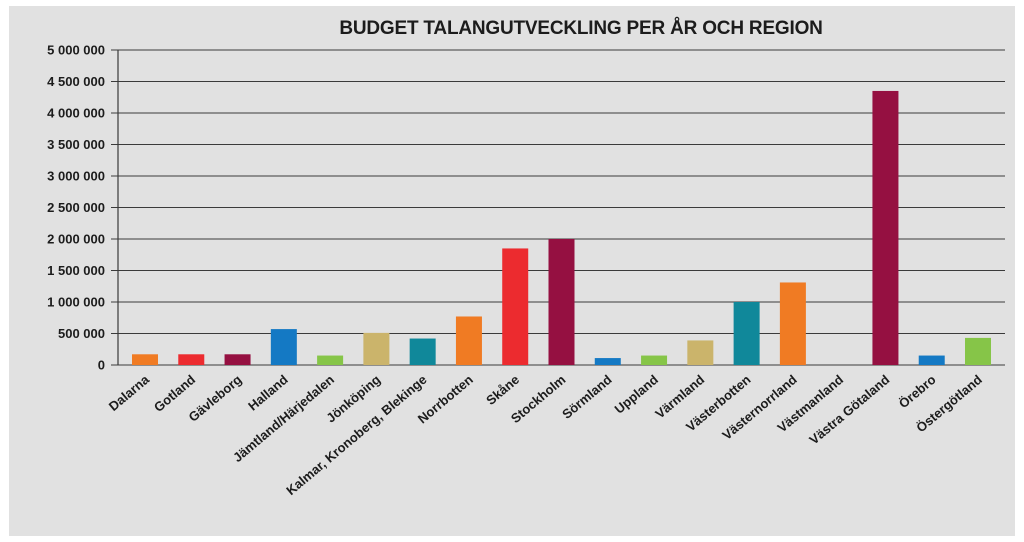 Image resolution: width=1024 pixels, height=542 pixels. What do you see at coordinates (76, 144) in the screenshot?
I see `y-tick-label: 3 500 000` at bounding box center [76, 144].